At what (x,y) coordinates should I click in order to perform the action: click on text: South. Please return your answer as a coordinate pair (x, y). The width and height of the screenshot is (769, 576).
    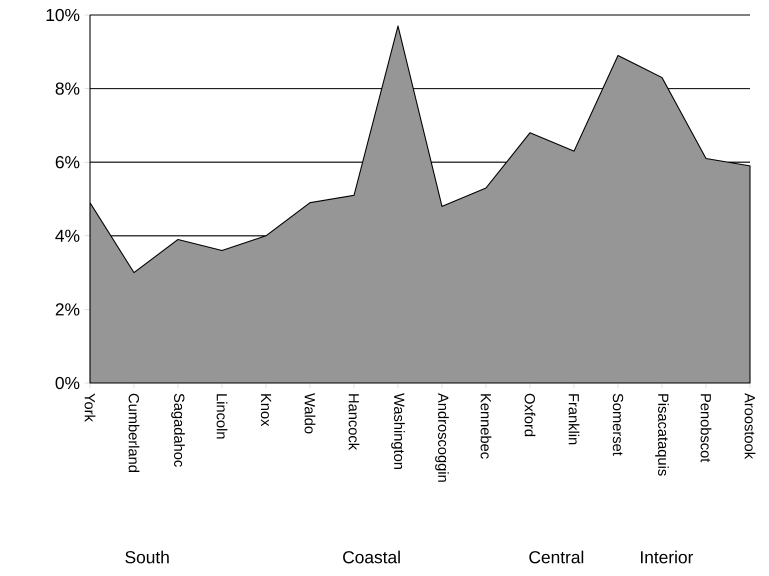
    Looking at the image, I should click on (147, 557).